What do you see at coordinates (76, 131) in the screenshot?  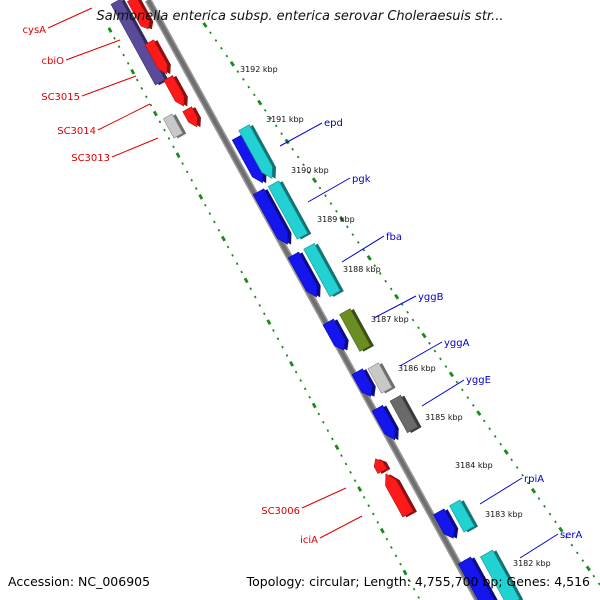 I see `gene-label-SC3014: SC3014` at bounding box center [76, 131].